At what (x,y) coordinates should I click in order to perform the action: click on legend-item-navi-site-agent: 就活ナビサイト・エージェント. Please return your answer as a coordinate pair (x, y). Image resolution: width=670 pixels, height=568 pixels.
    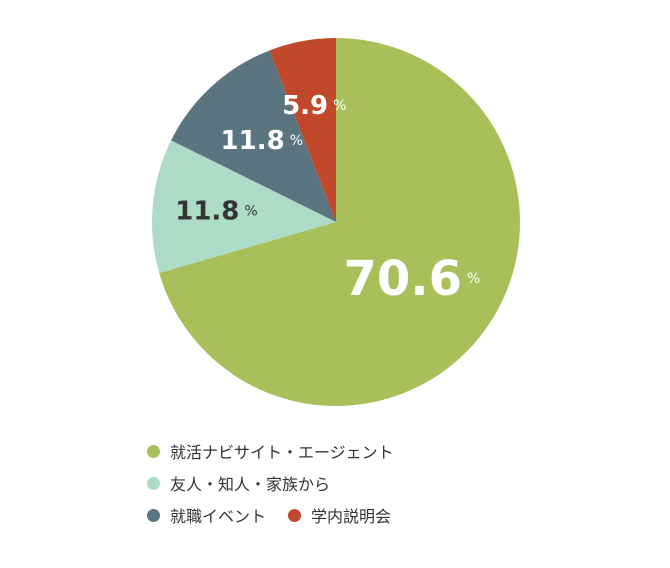
    Looking at the image, I should click on (270, 451).